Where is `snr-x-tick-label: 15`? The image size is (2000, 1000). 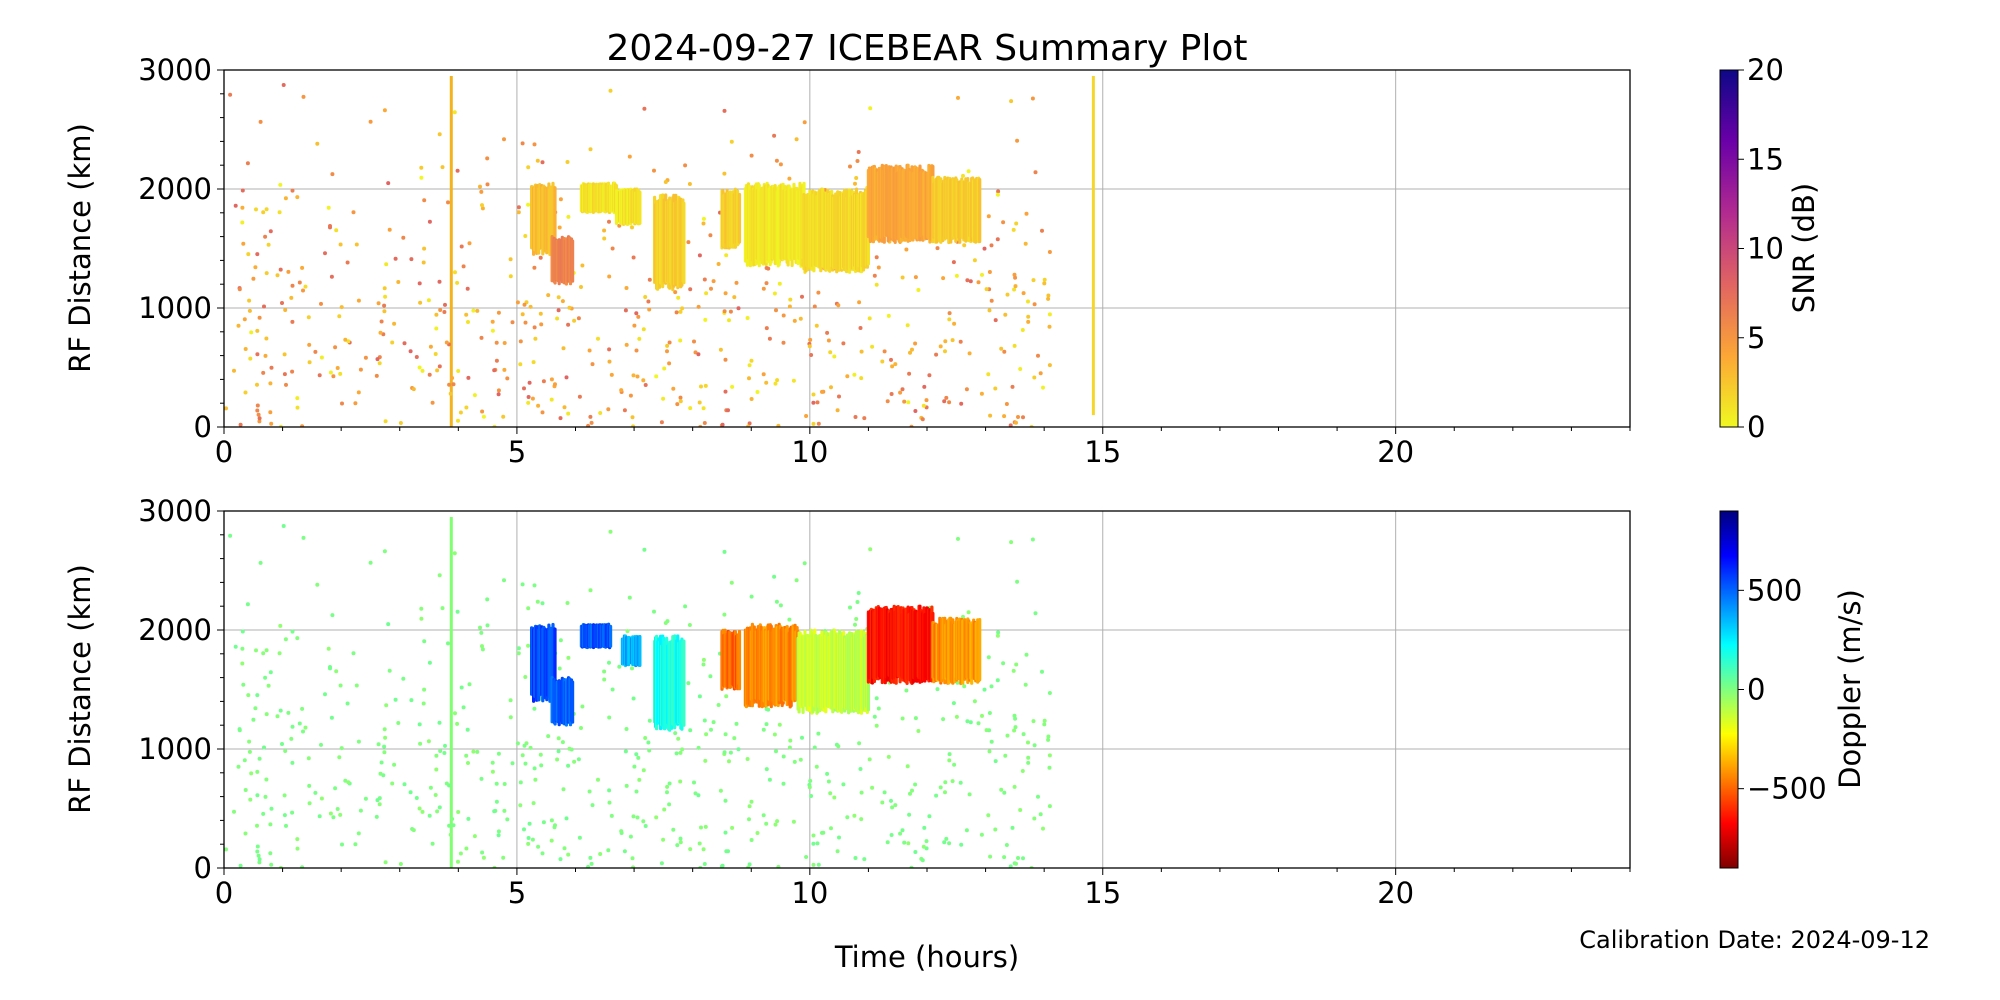
snr-x-tick-label: 15 is located at coordinates (1102, 452).